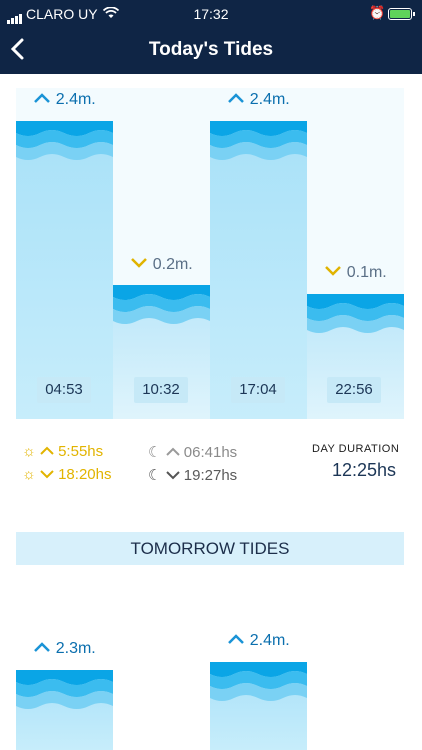 The height and width of the screenshot is (750, 422). I want to click on wifi-icon, so click(111, 14).